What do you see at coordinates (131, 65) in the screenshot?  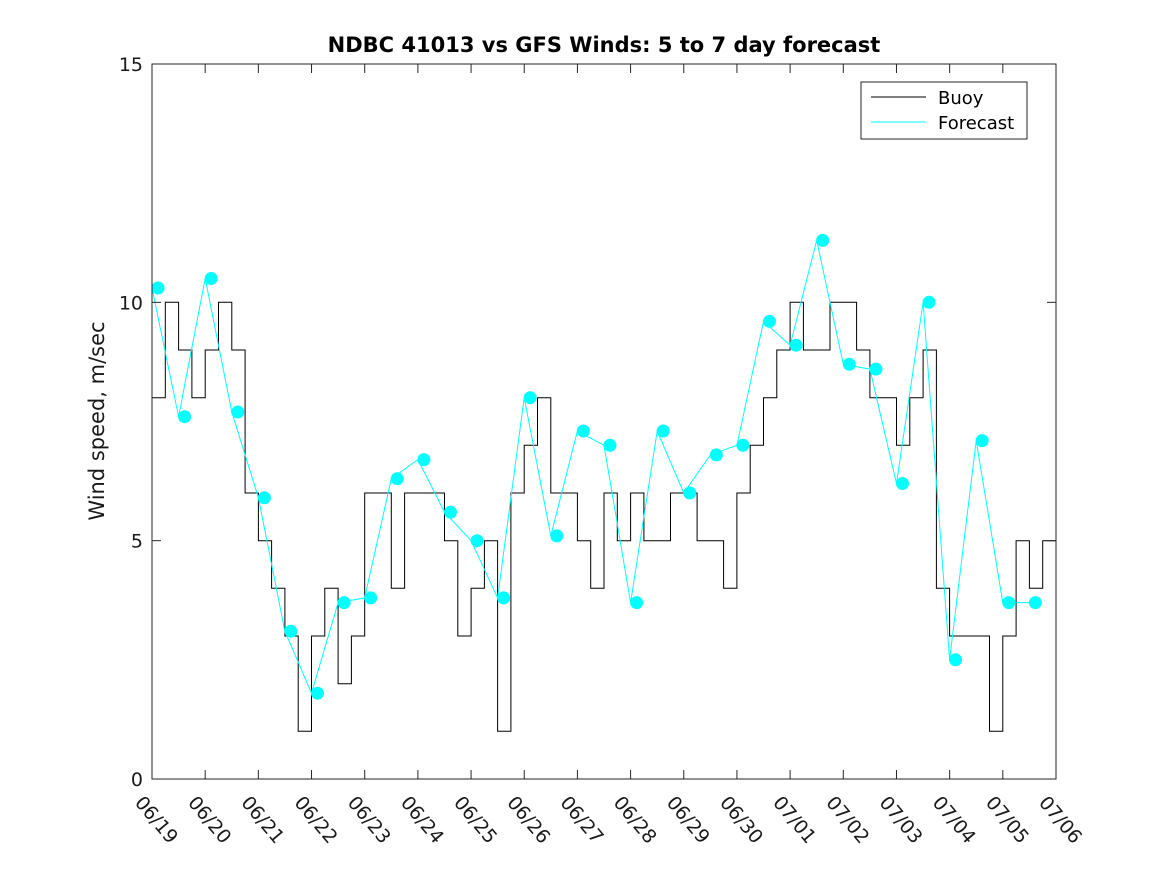 I see `y-tick-label: 15` at bounding box center [131, 65].